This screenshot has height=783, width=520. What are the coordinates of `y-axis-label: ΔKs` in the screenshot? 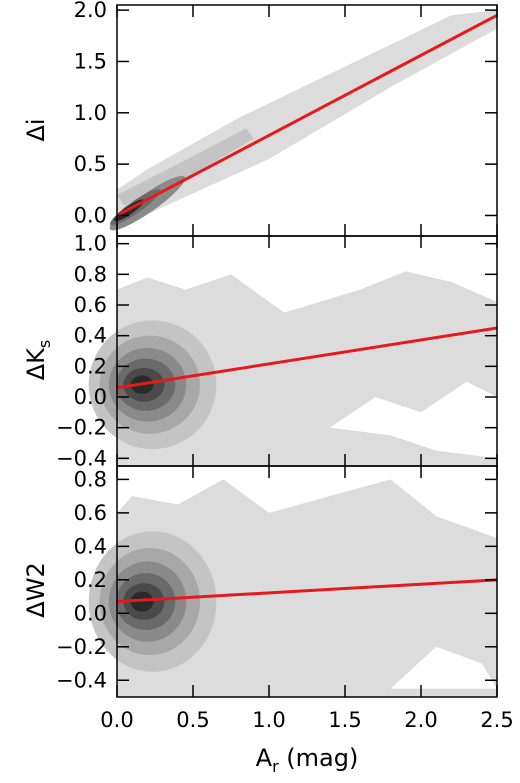 It's located at (38, 360).